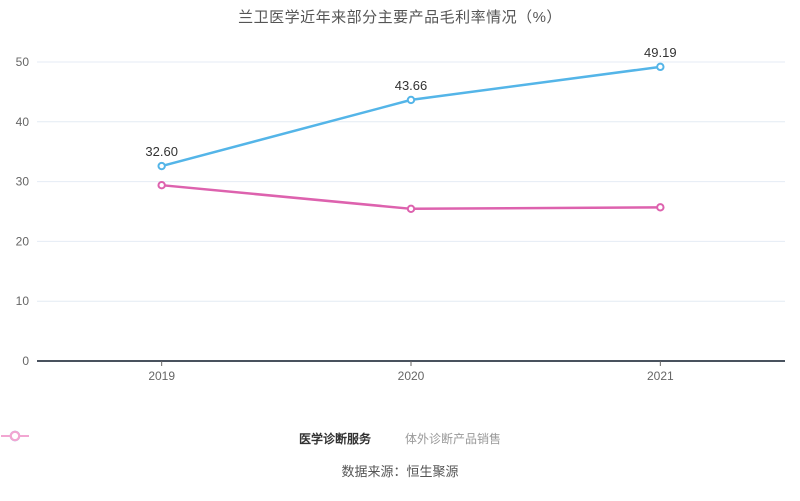 The image size is (800, 501). Describe the element at coordinates (334, 439) in the screenshot. I see `legend-label: 医学诊断服务` at that location.